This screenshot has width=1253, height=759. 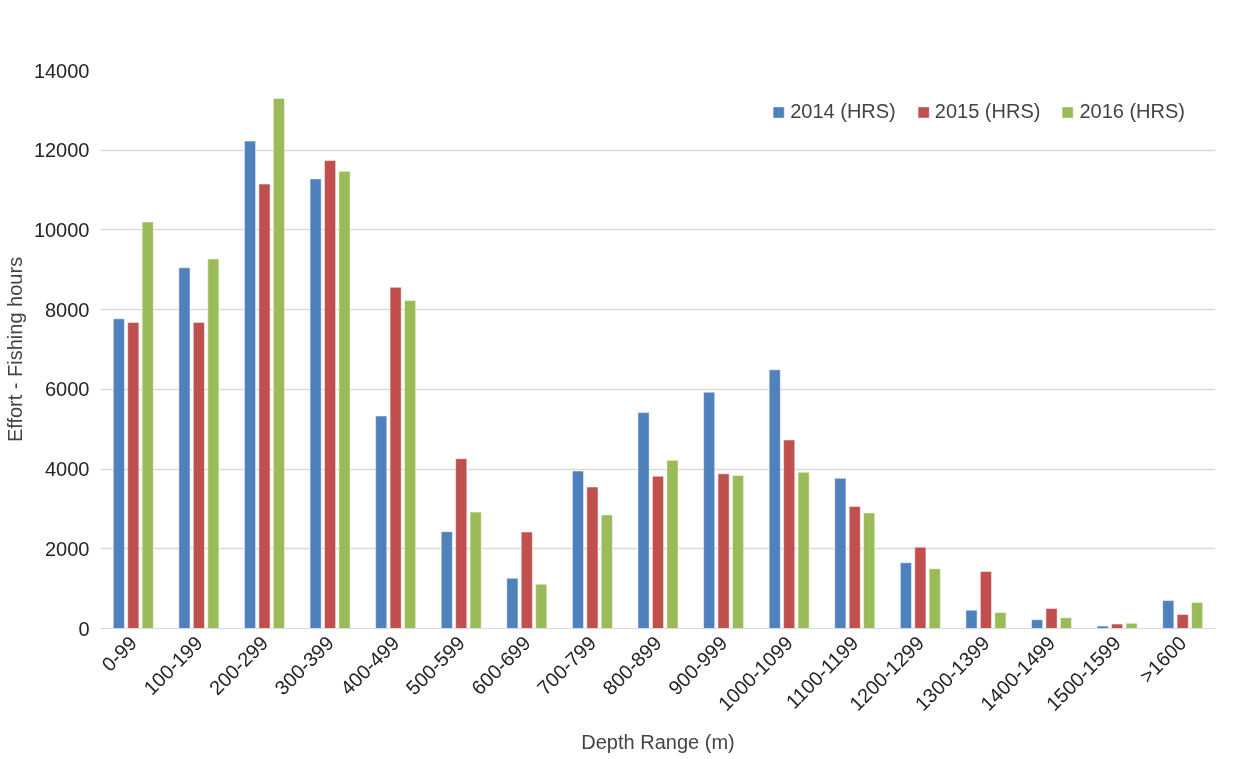 I want to click on legend-label: 2014 (HRS), so click(x=843, y=111).